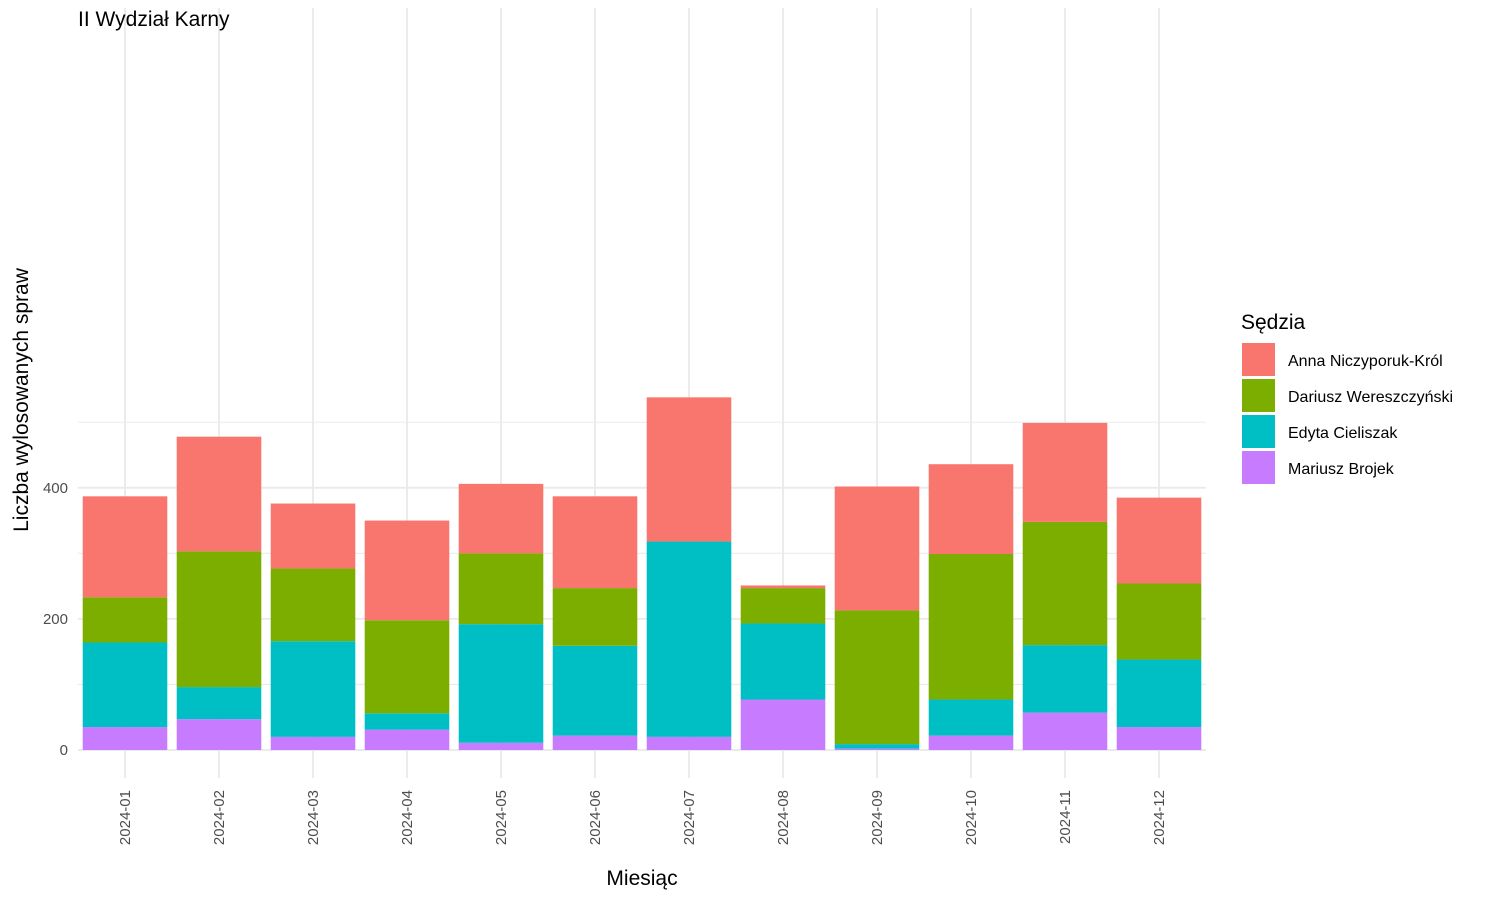 The height and width of the screenshot is (900, 1500). What do you see at coordinates (64, 750) in the screenshot?
I see `y-tick-label: 0` at bounding box center [64, 750].